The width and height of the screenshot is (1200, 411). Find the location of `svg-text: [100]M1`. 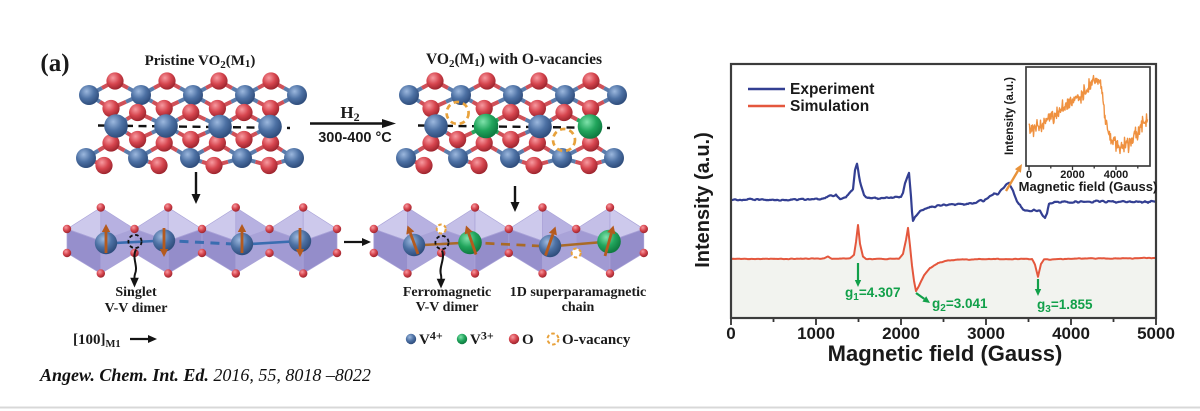

svg-text: [100]M1 is located at coordinates (97, 341).